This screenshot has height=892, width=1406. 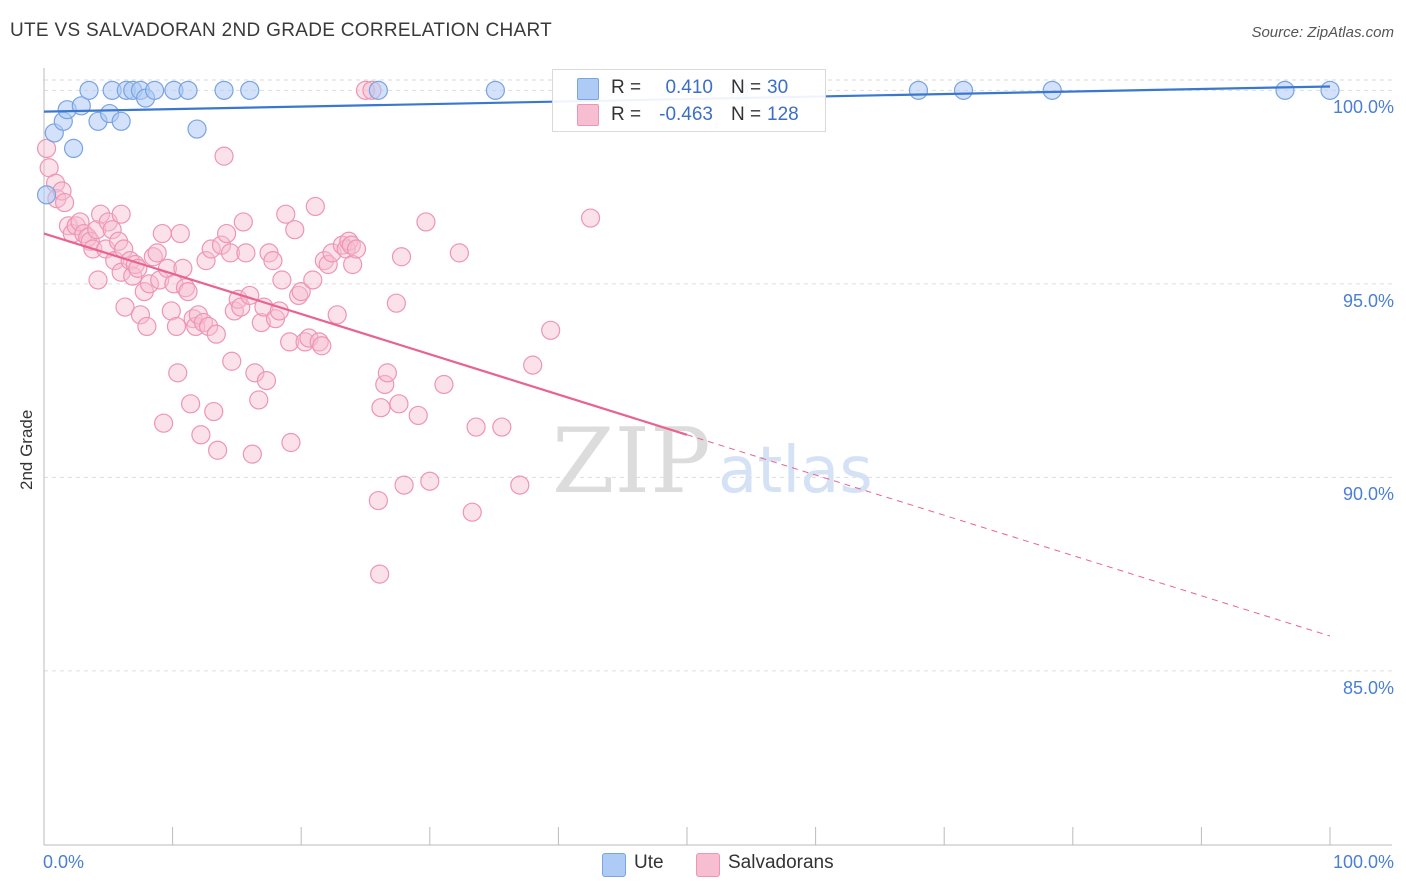 What do you see at coordinates (626, 87) in the screenshot?
I see `ute-r-label: R =` at bounding box center [626, 87].